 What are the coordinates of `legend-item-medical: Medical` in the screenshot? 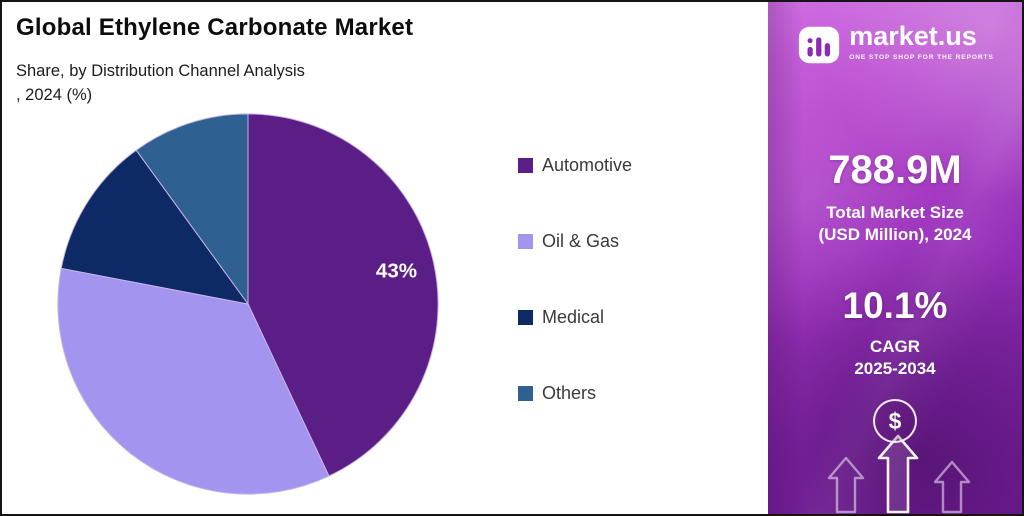 It's located at (575, 317).